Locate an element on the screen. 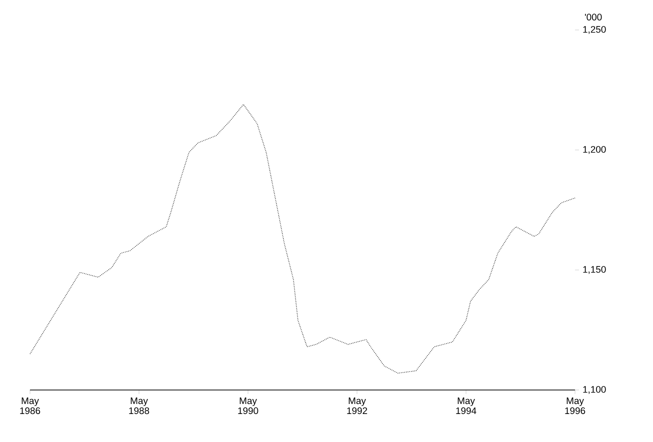 The height and width of the screenshot is (442, 653). x-tick-label: May 1992 is located at coordinates (357, 406).